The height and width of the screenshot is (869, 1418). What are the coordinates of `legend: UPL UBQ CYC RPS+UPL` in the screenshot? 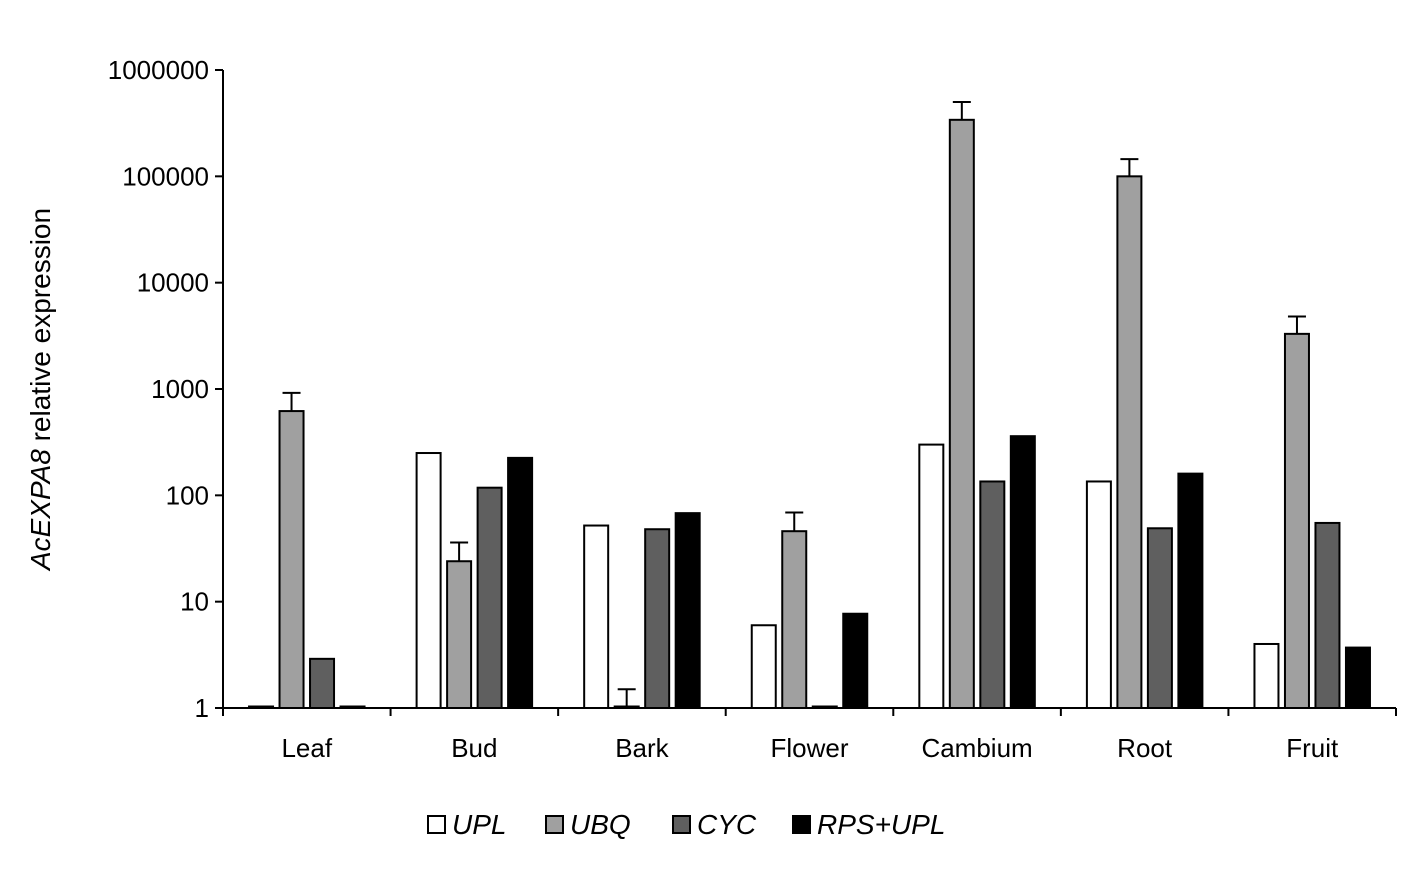 It's located at (686, 824).